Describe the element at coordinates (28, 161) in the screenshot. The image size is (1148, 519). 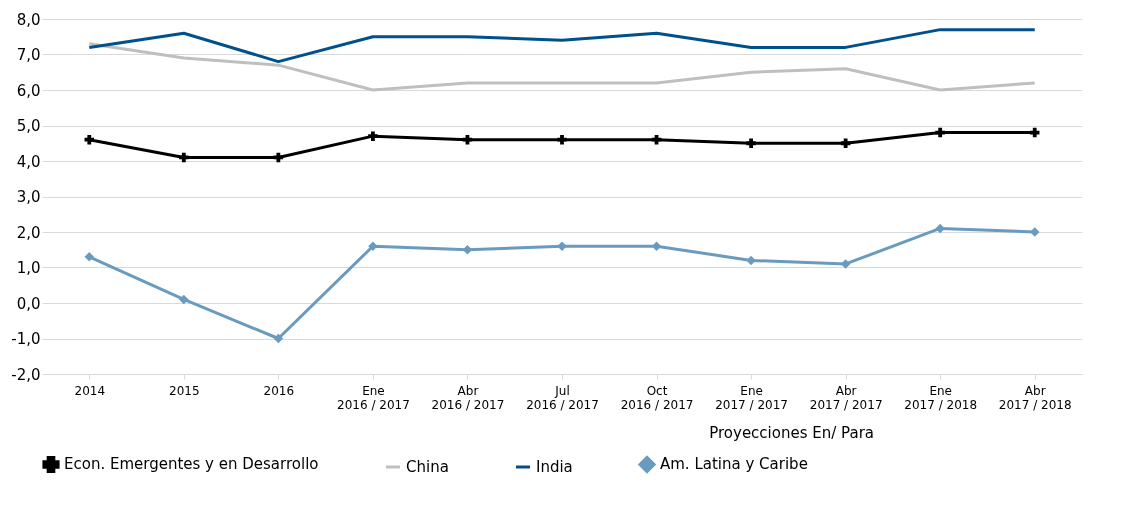
I see `y-tick-label: 4,0` at that location.